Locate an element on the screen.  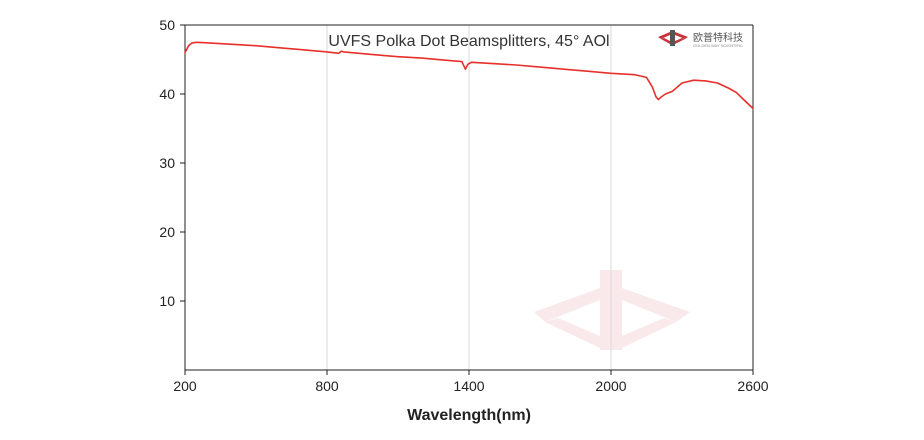
series-line is located at coordinates (469, 75).